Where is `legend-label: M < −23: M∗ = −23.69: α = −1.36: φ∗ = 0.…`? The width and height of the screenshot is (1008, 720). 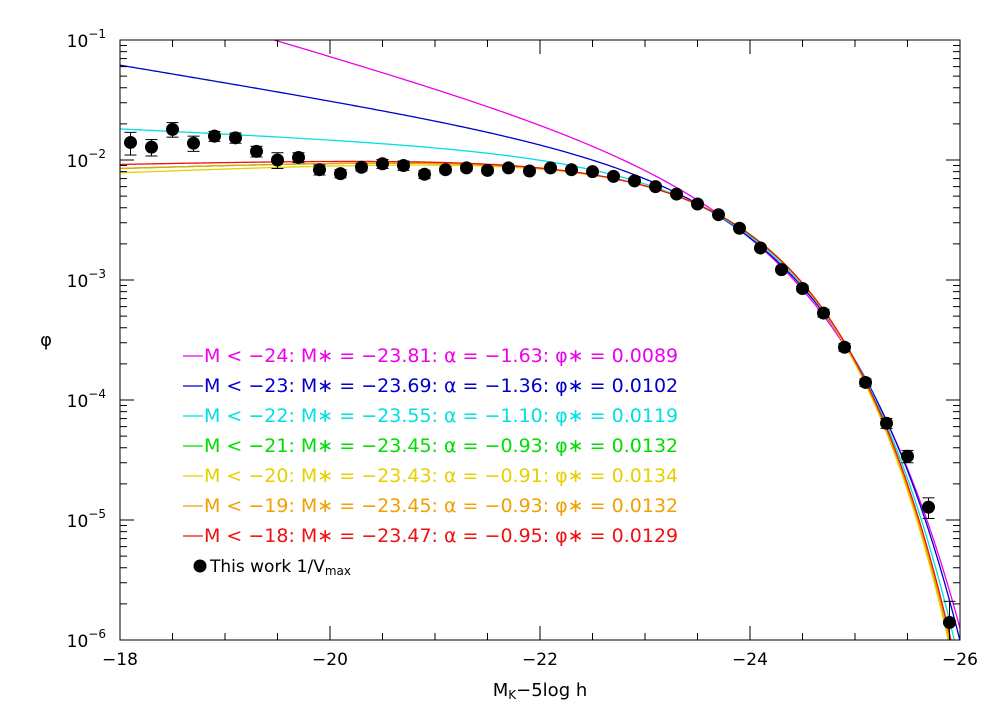
legend-label: M < −23: M∗ = −23.69: α = −1.36: φ∗ = 0.… is located at coordinates (441, 386).